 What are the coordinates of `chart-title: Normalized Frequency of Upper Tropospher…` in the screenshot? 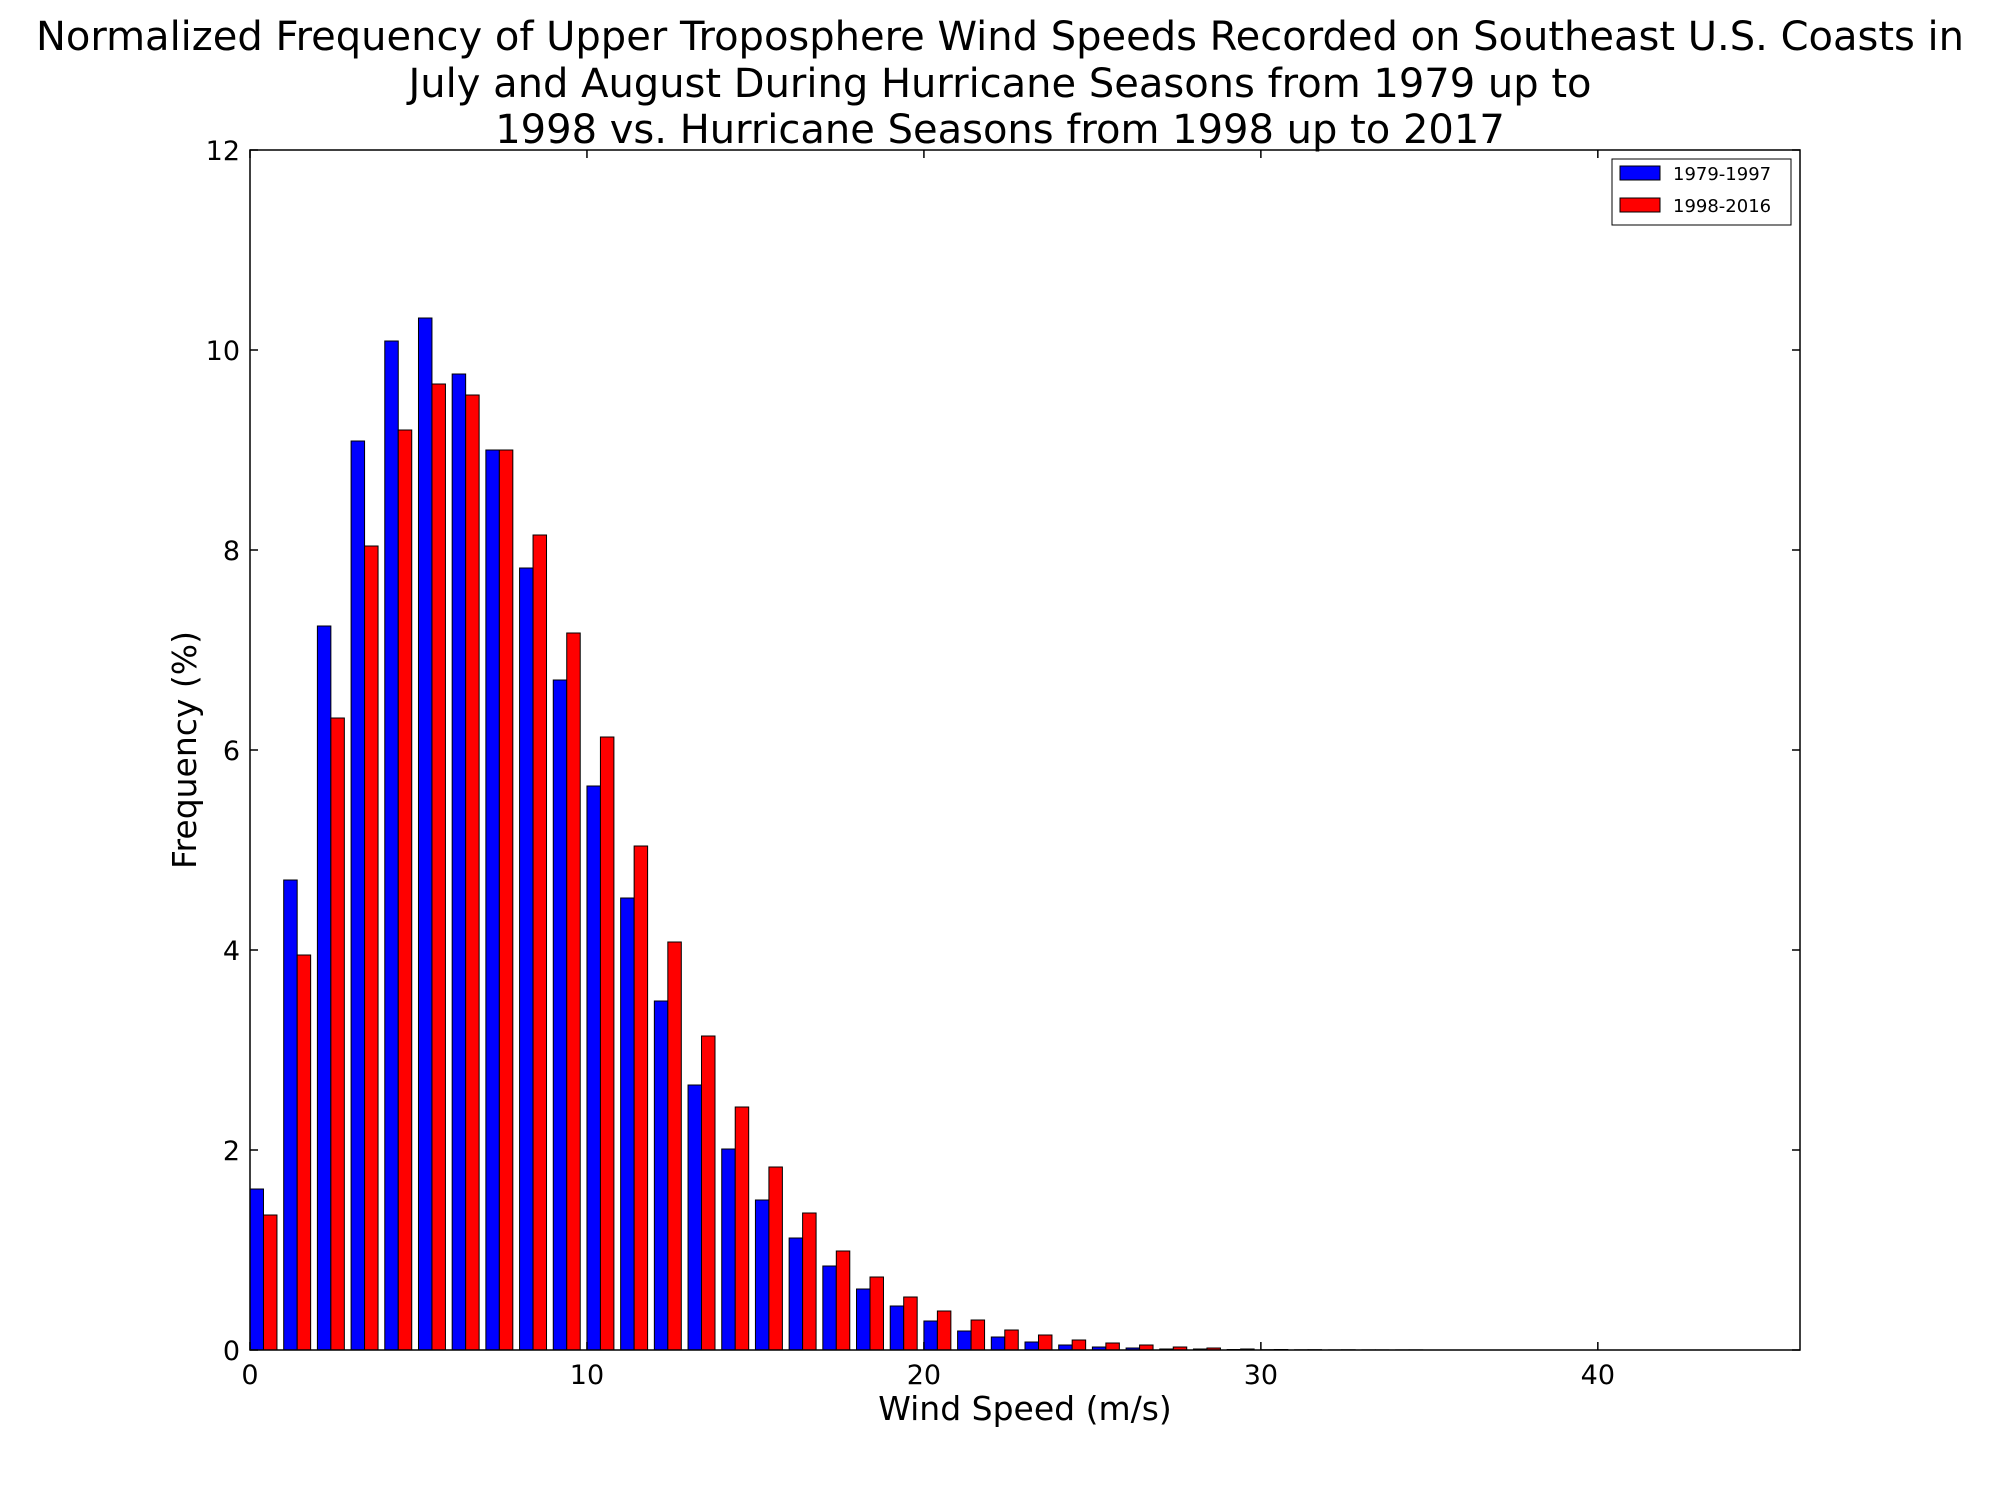 It's located at (1000, 83).